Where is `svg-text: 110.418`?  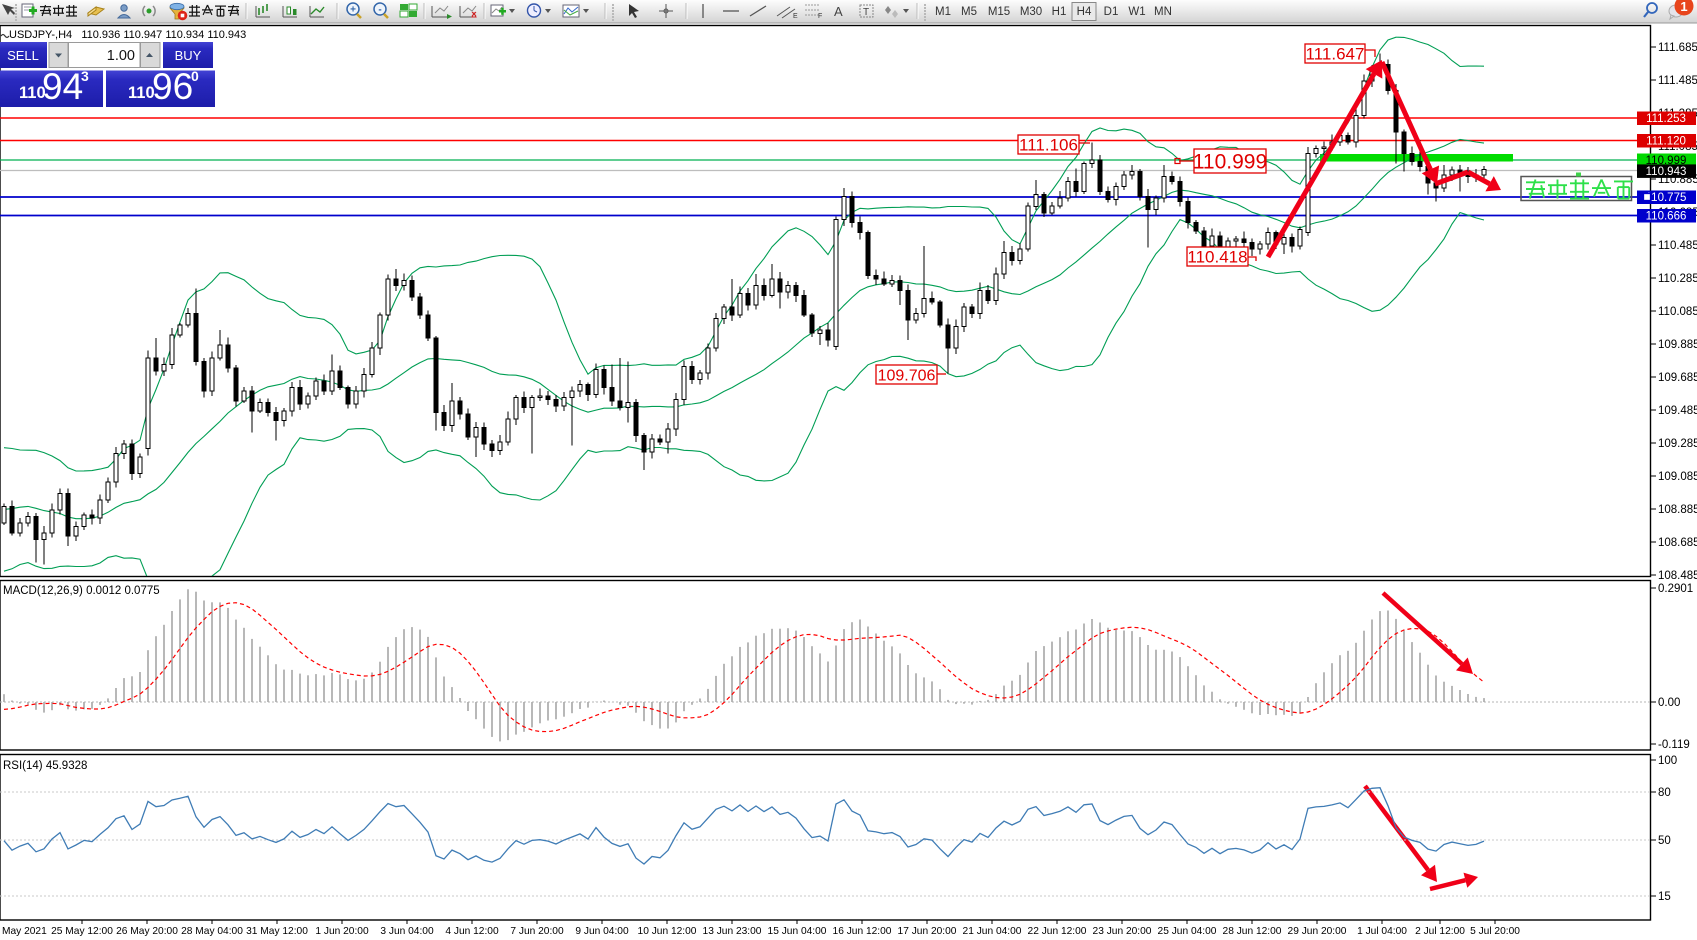
svg-text: 110.418 is located at coordinates (1217, 257).